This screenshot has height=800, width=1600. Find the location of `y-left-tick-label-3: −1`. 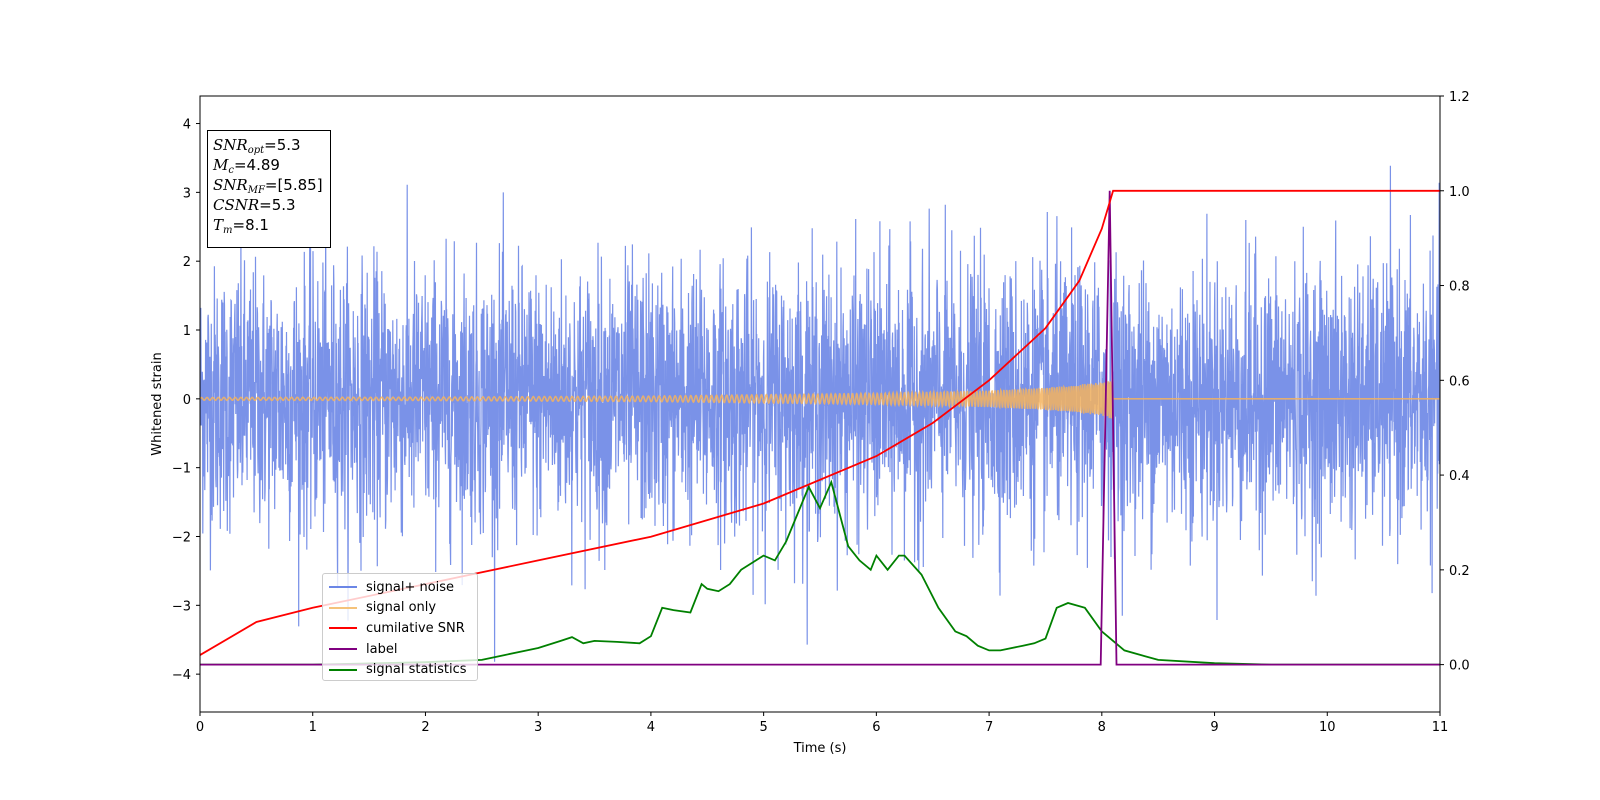

y-left-tick-label-3: −1 is located at coordinates (181, 469).